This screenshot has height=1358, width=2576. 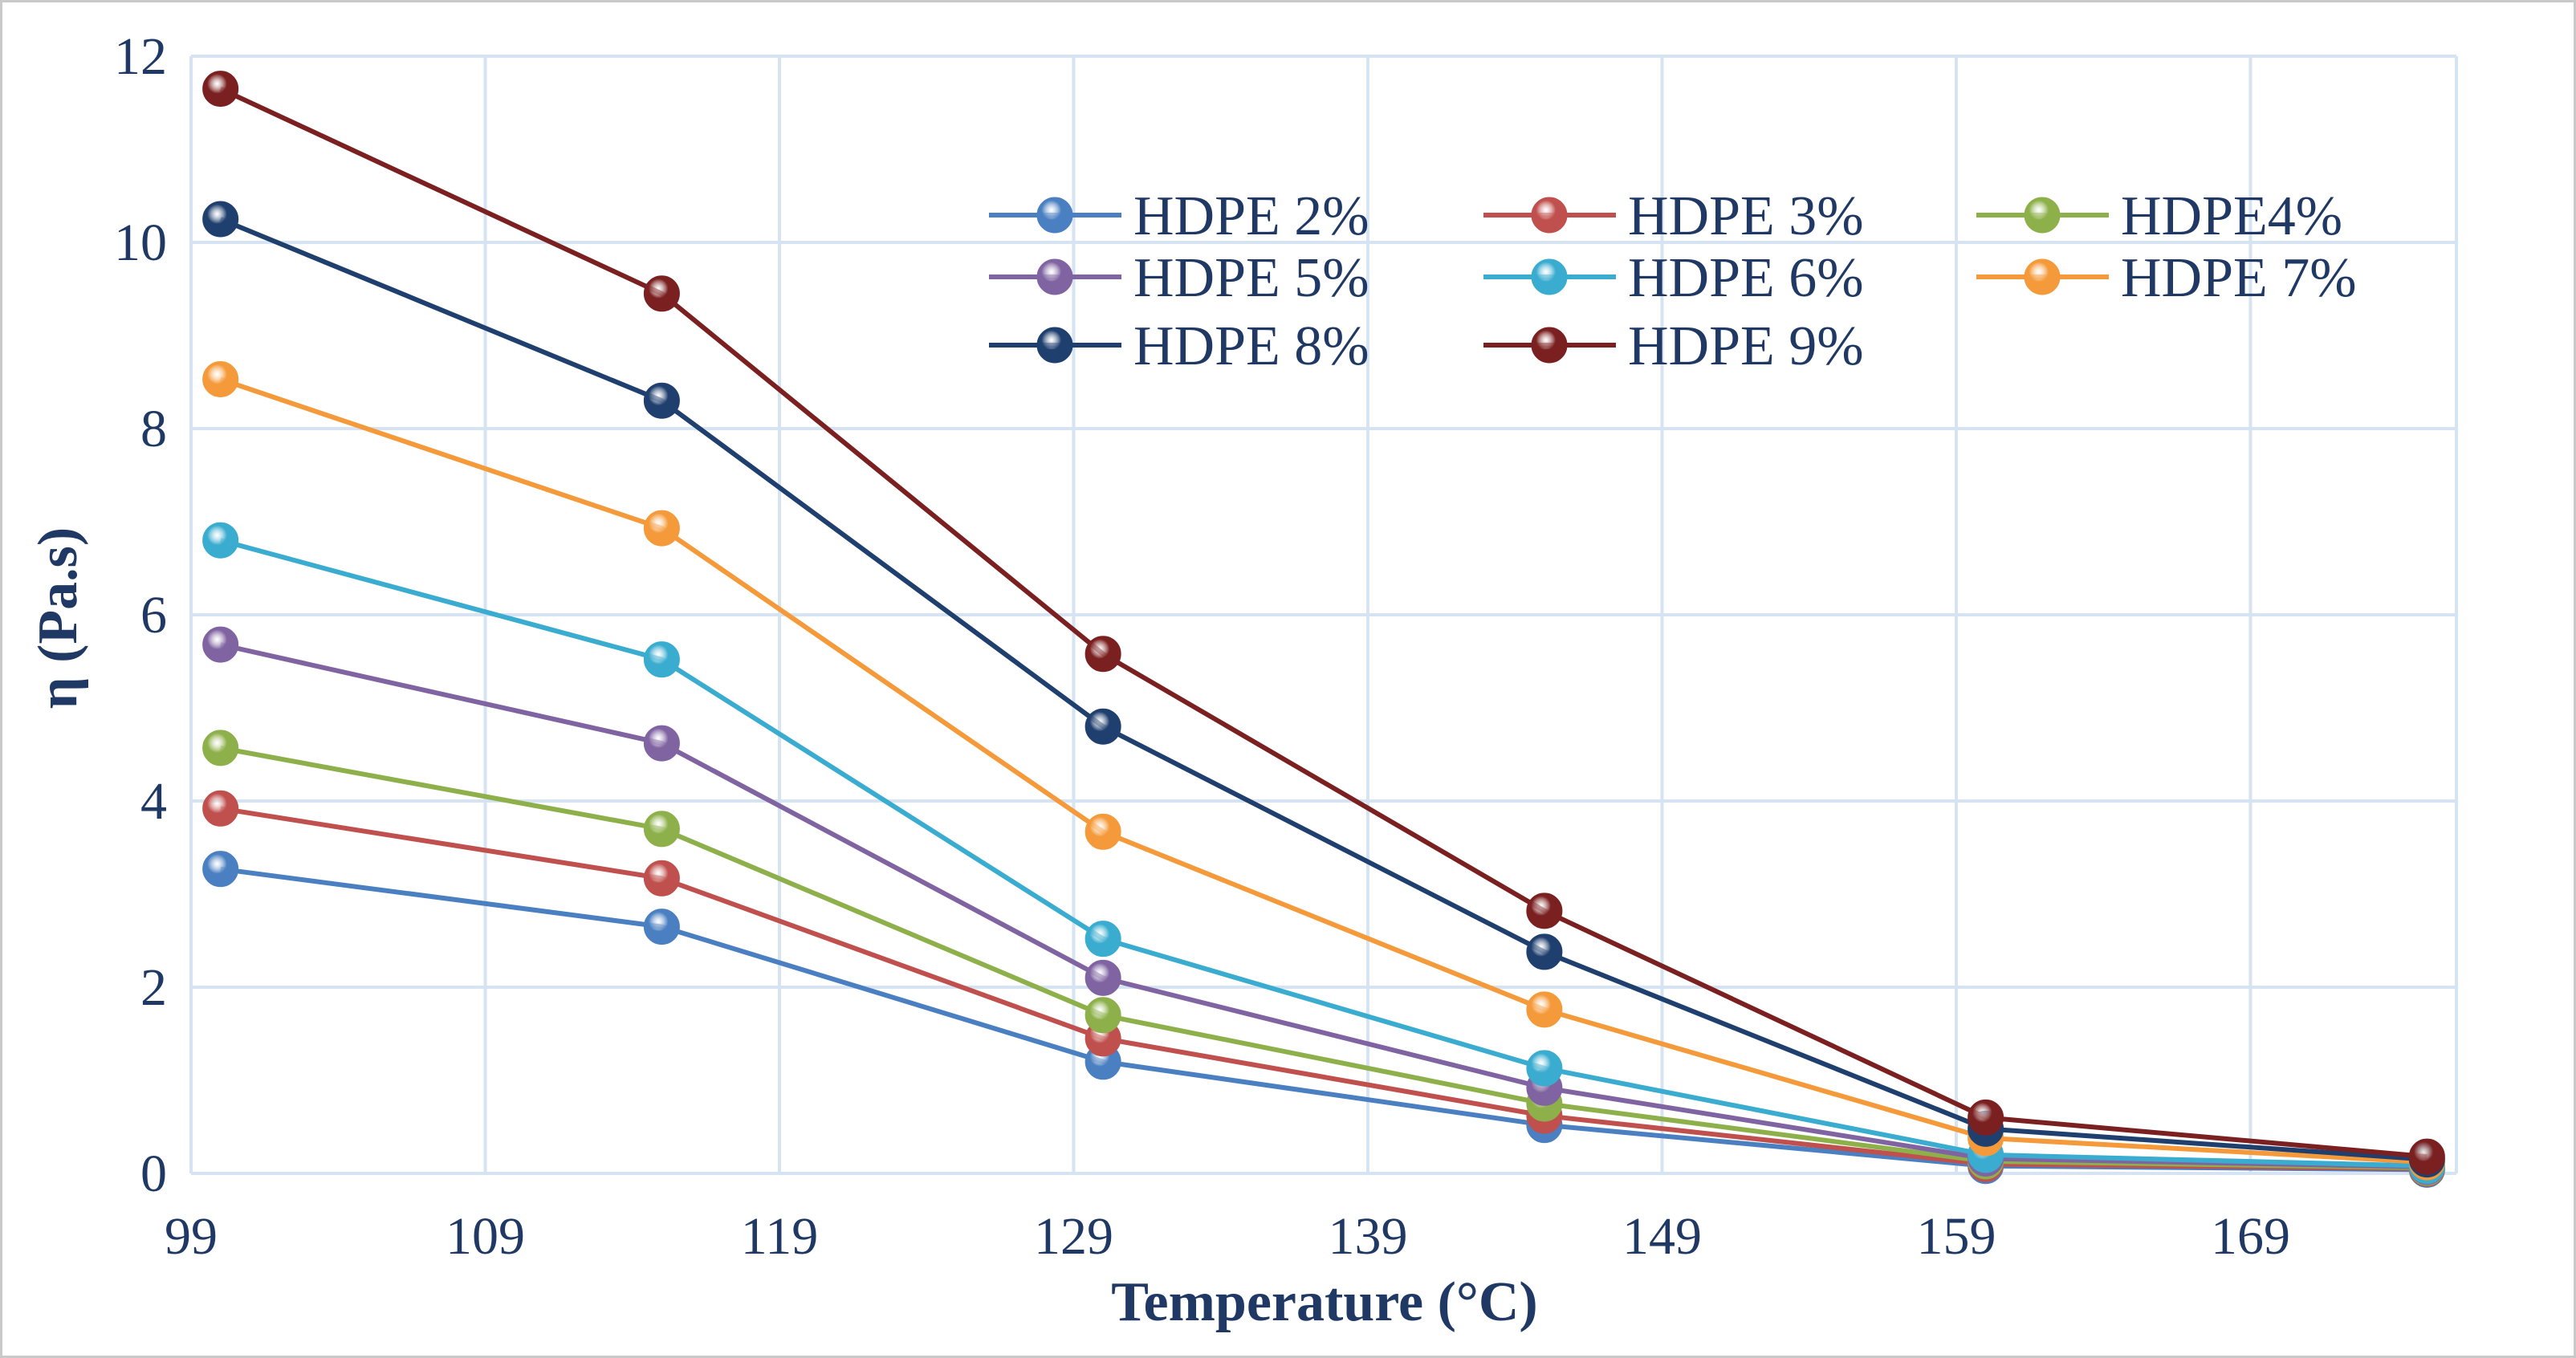 I want to click on x-tick-label: 99, so click(x=191, y=1236).